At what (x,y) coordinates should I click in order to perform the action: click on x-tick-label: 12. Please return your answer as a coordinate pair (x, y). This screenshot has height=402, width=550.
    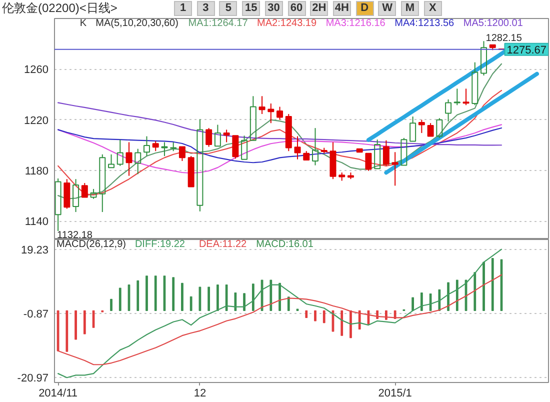
    Looking at the image, I should click on (200, 394).